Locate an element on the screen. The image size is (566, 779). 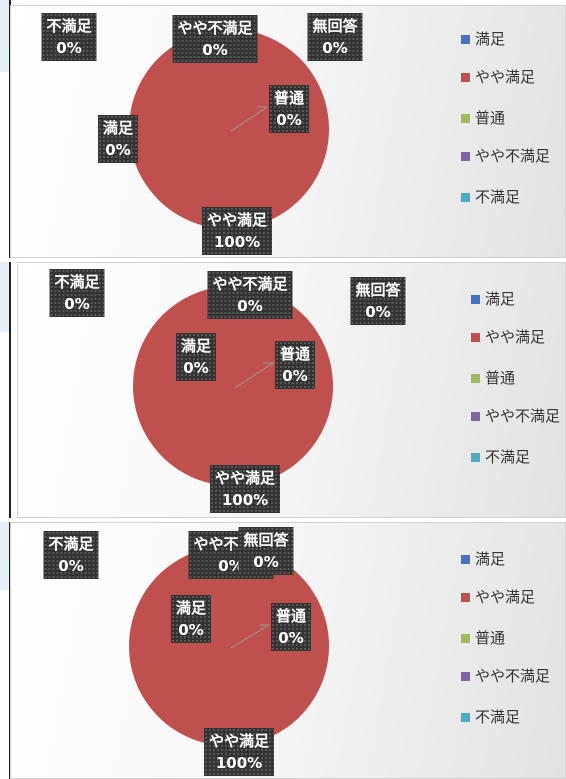
pie-slice is located at coordinates (229, 129).